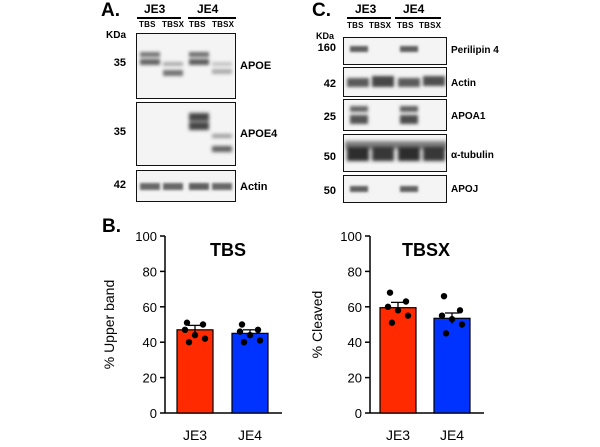 This screenshot has height=447, width=600. I want to click on y-tick-label-tbs-60: 60, so click(150, 307).